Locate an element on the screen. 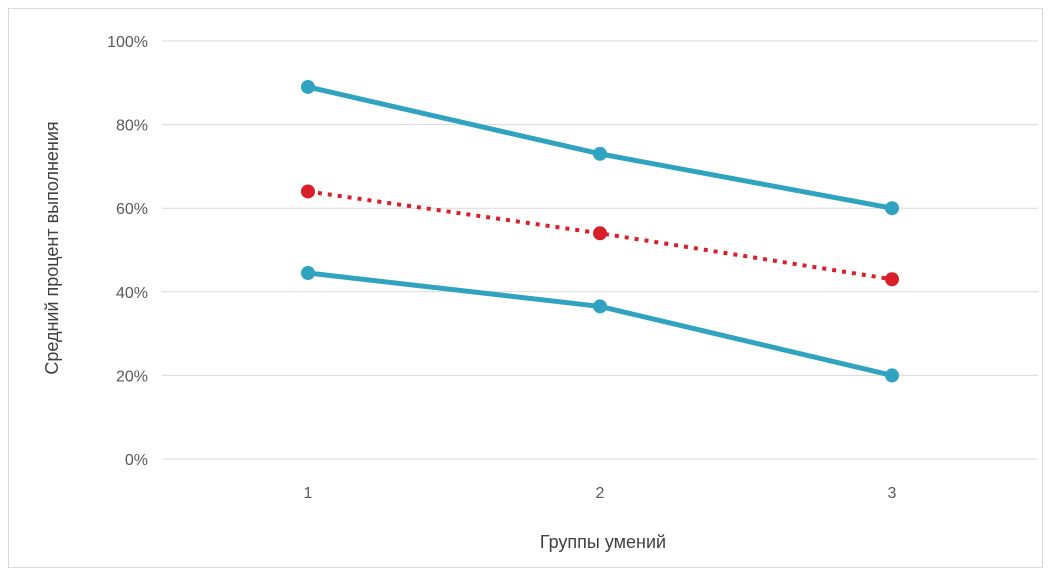  y-tick-label: 20% is located at coordinates (132, 376).